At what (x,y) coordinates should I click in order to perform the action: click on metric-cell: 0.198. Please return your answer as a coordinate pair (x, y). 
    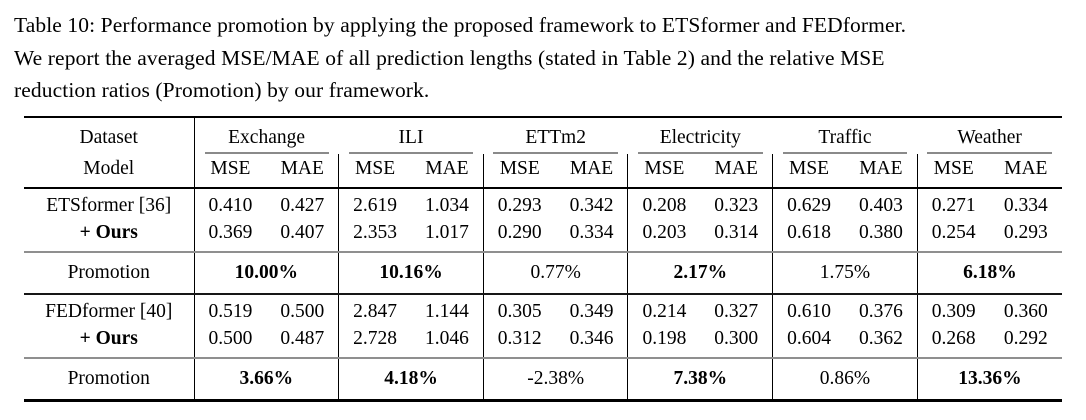
    Looking at the image, I should click on (664, 341).